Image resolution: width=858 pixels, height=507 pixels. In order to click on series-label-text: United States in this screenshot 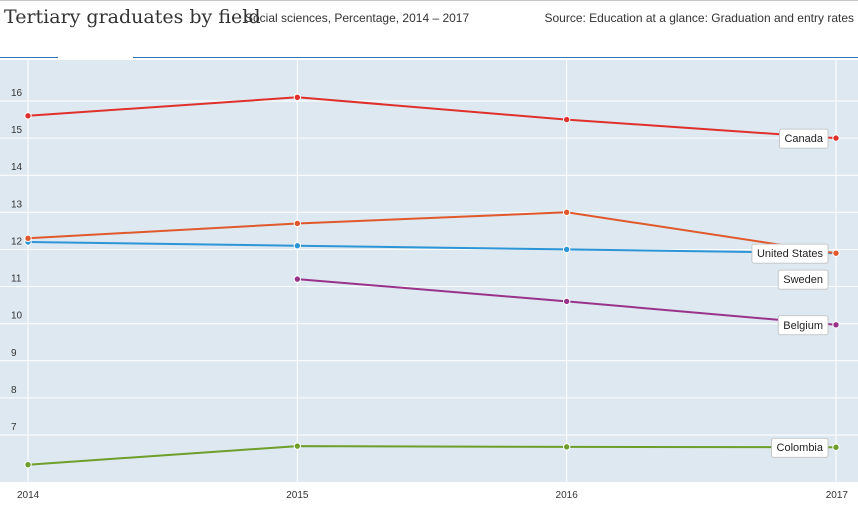, I will do `click(790, 254)`.